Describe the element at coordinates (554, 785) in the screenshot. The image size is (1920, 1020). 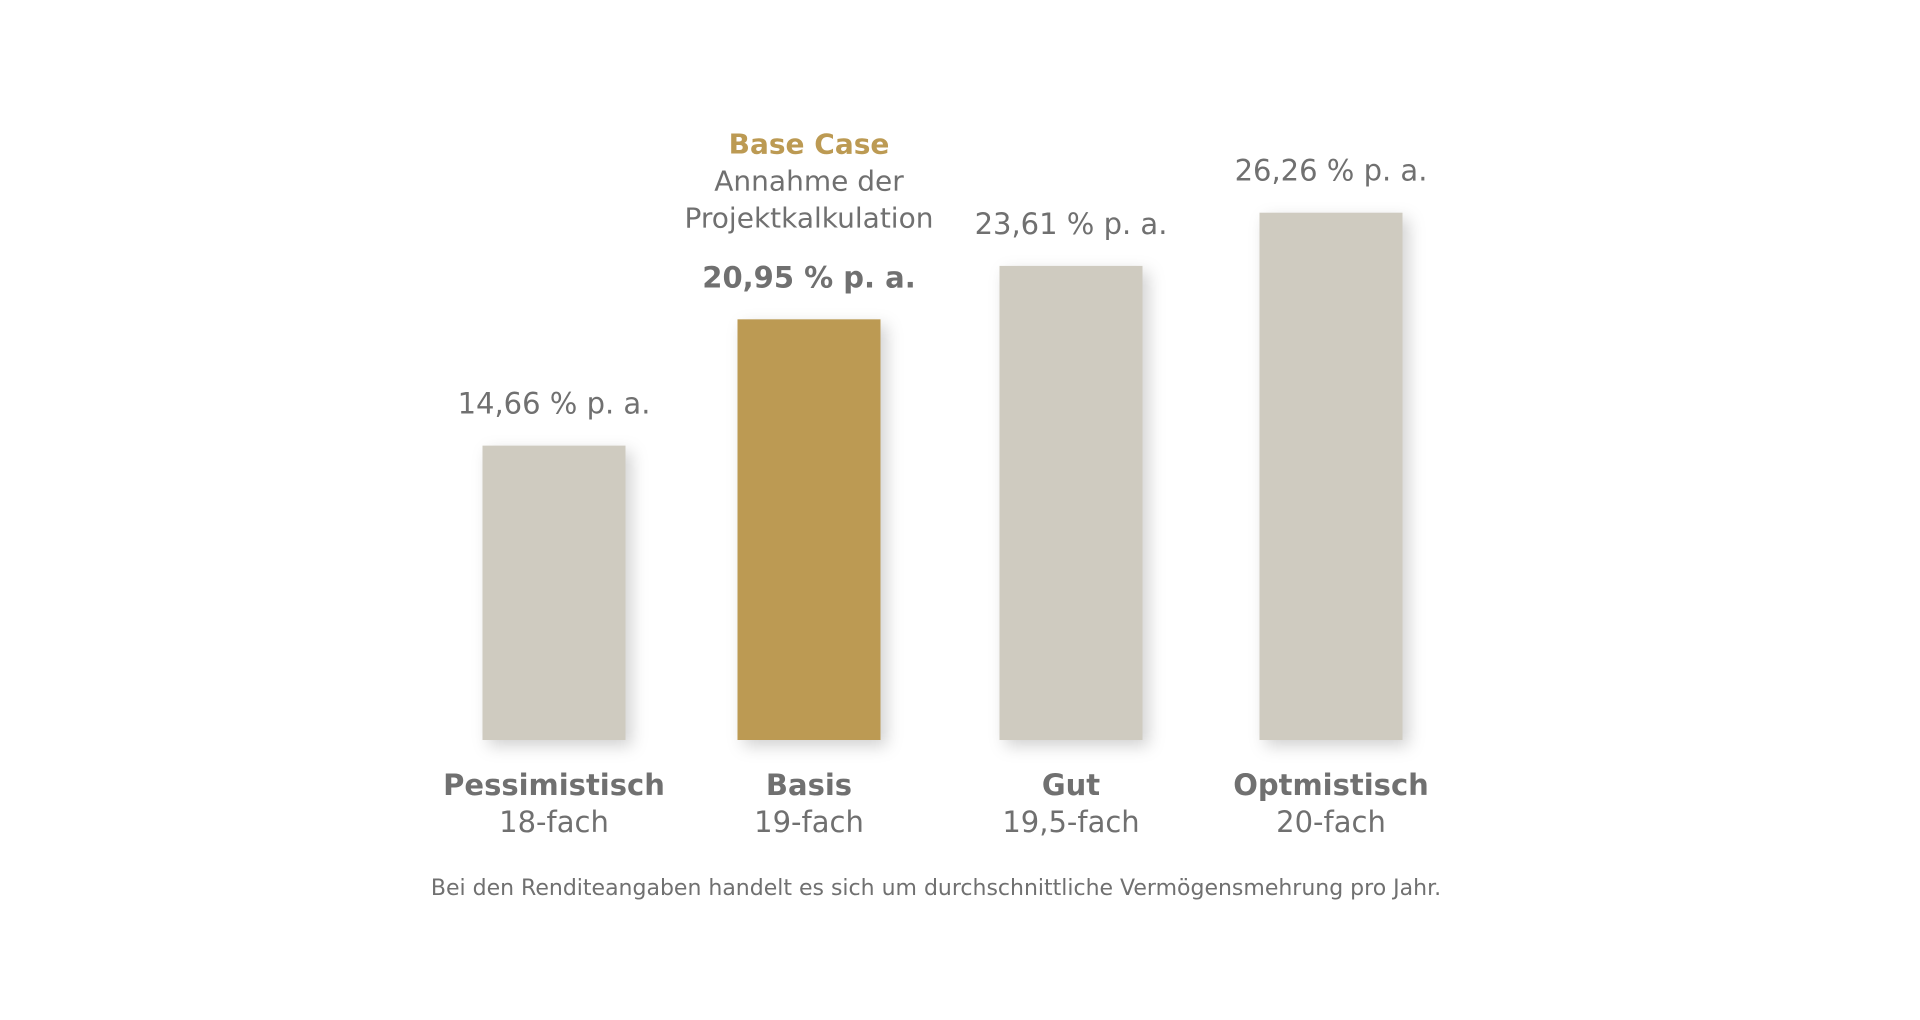
I see `category-label: Pessimistisch` at that location.